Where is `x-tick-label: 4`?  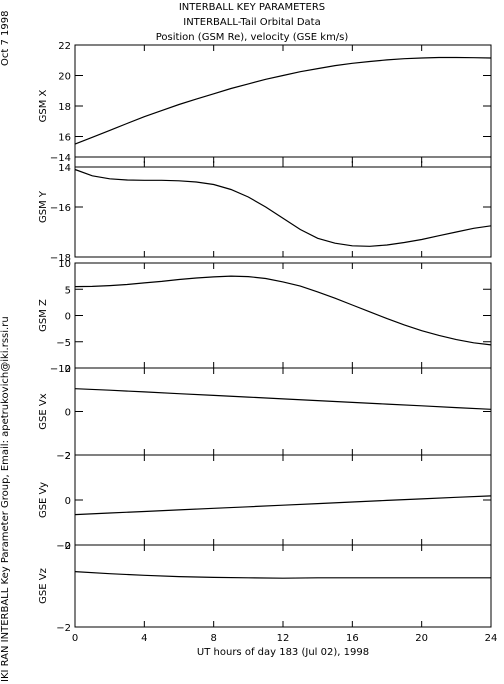 x-tick-label: 4 is located at coordinates (144, 638).